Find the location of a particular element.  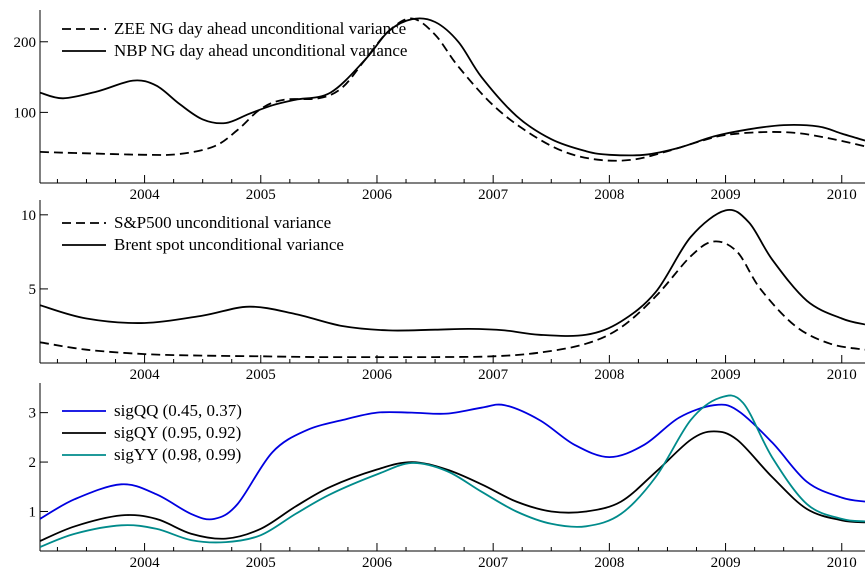

legend-label: NBP NG day ahead unconditional variance is located at coordinates (260, 50).